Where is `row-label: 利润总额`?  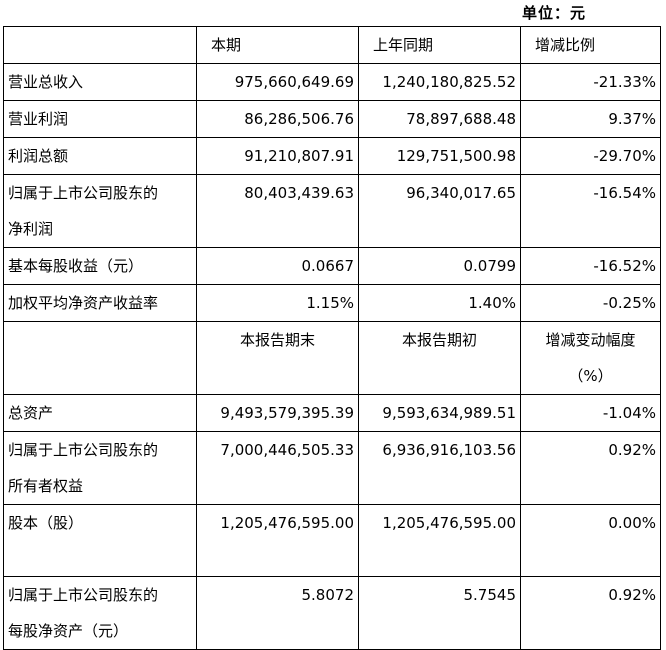 row-label: 利润总额 is located at coordinates (100, 156).